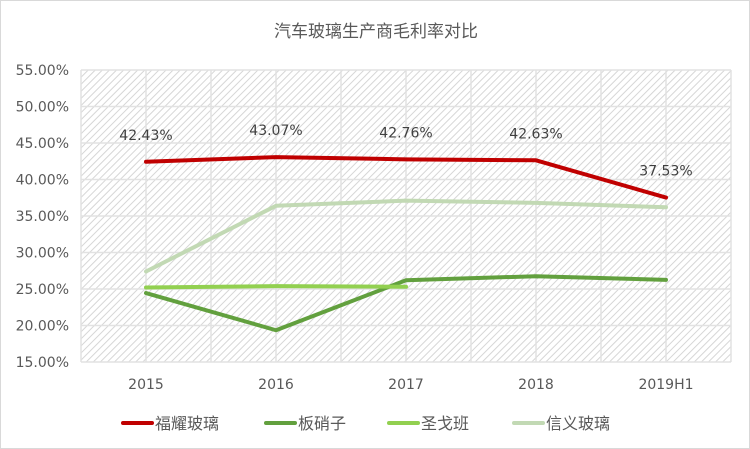  I want to click on x-tick-label: 2019H1, so click(665, 385).